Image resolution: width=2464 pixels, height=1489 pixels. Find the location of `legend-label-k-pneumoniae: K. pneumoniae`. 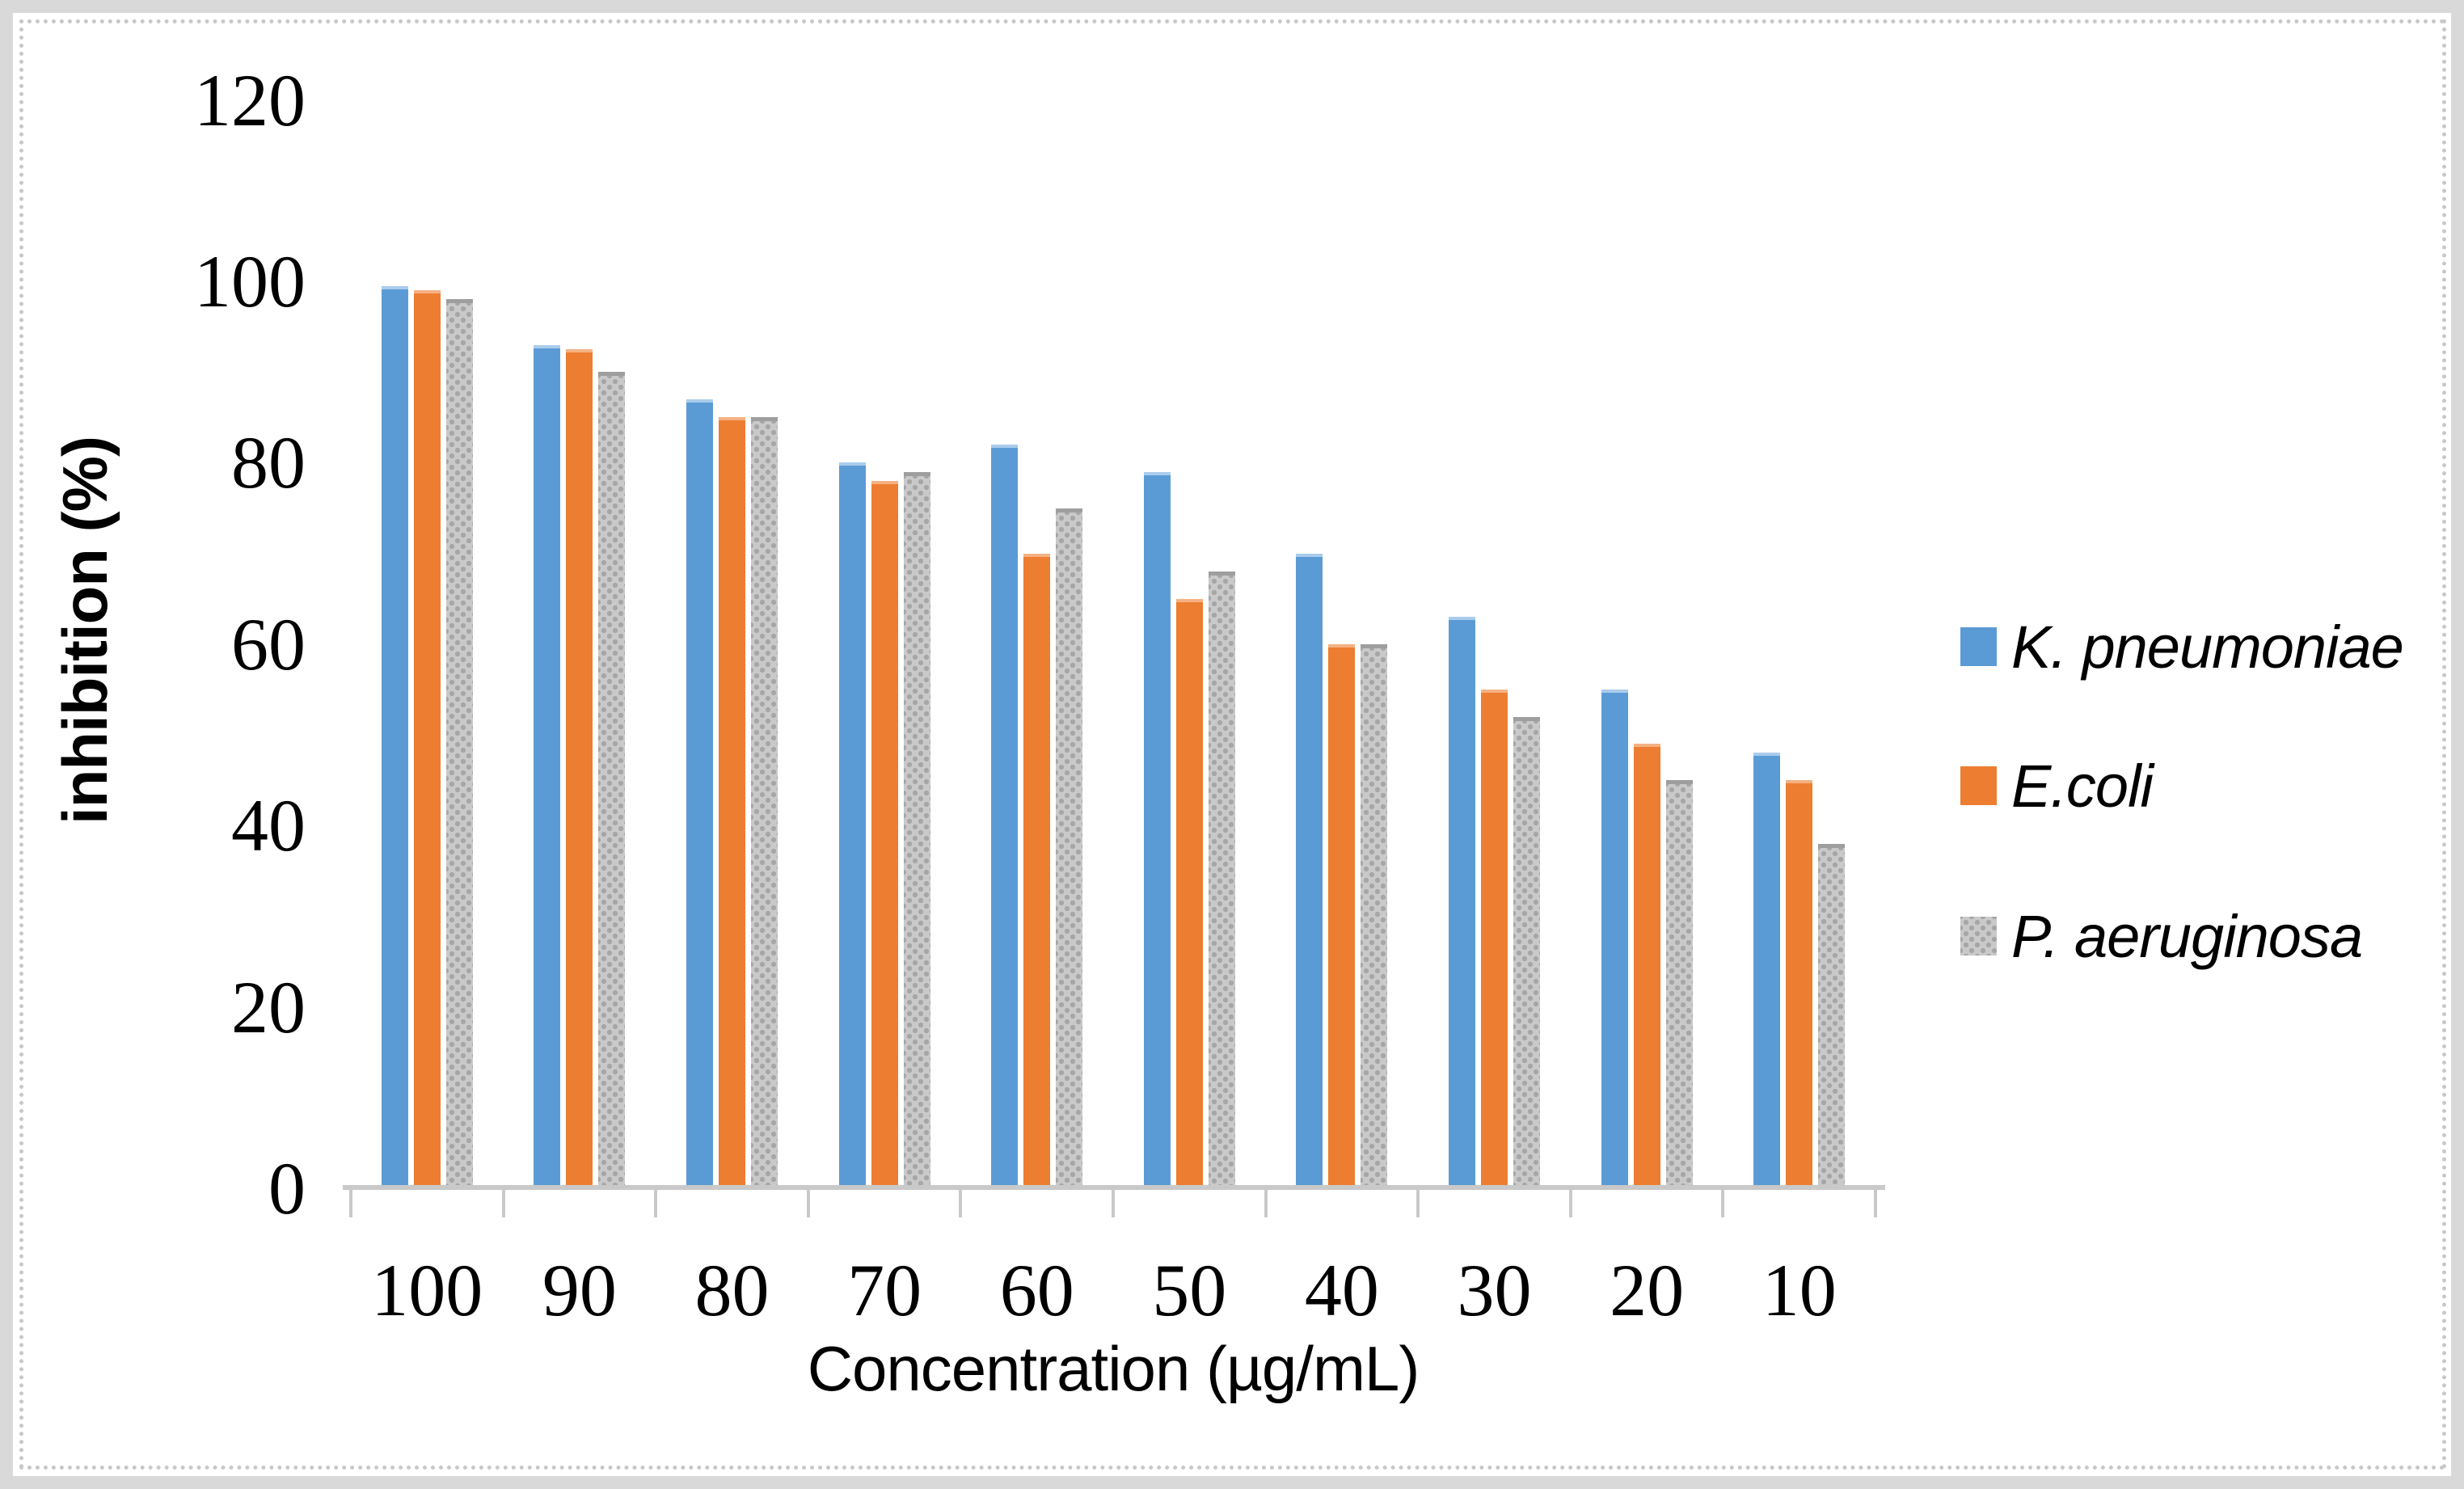

legend-label-k-pneumoniae: K. pneumoniae is located at coordinates (2208, 647).